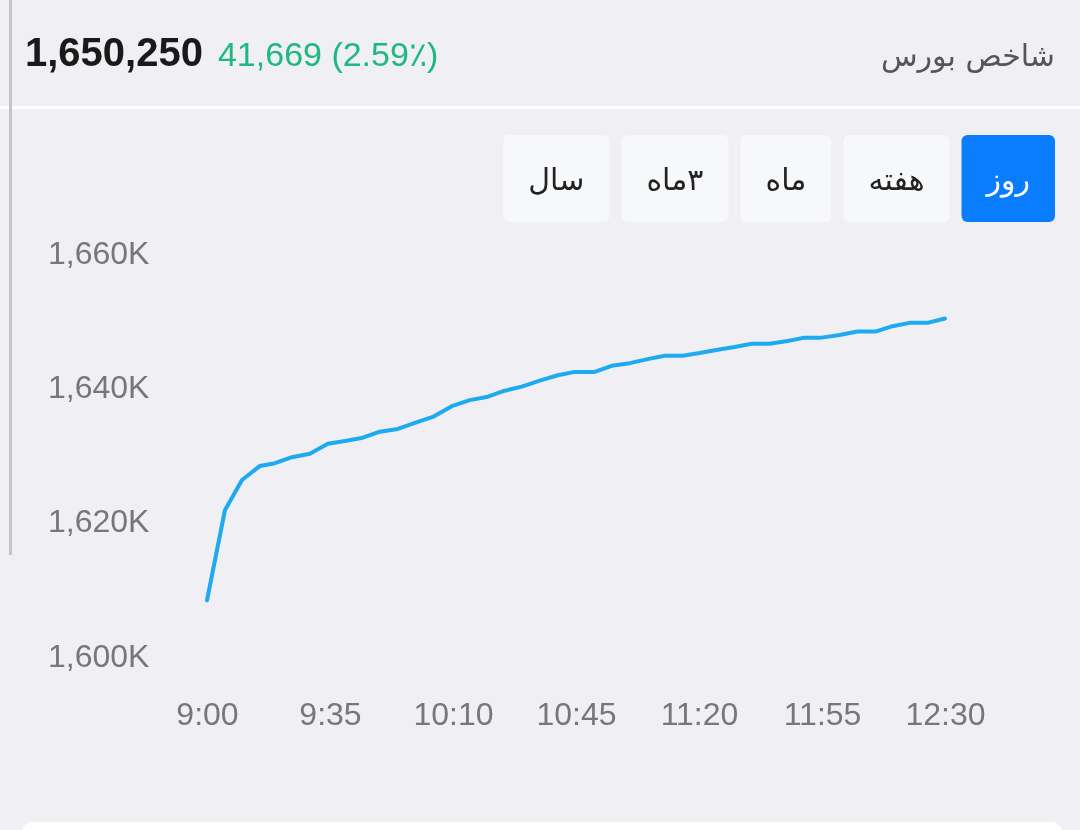 The width and height of the screenshot is (1080, 830). I want to click on x-tick-label: 12:30, so click(945, 714).